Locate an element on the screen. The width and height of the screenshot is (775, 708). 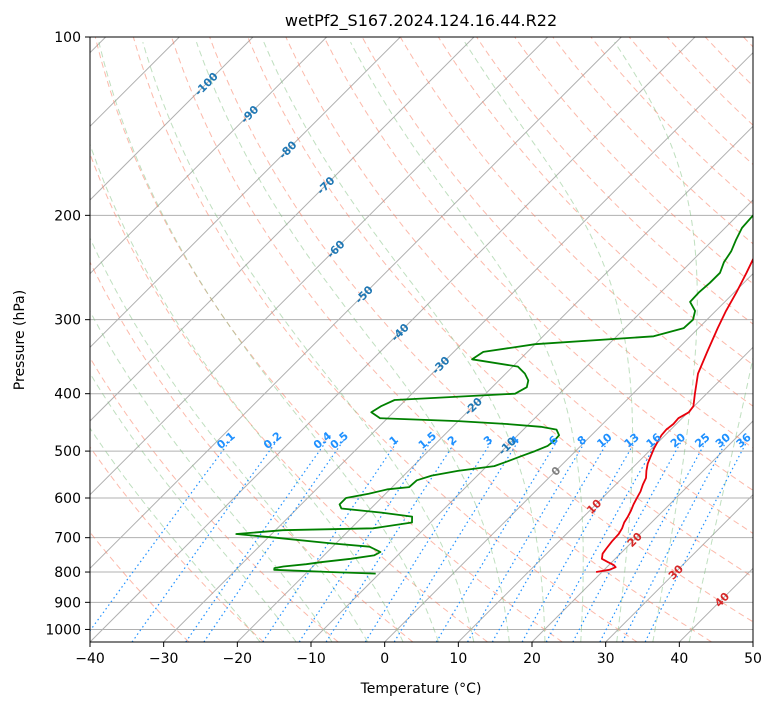
y-tick-label: 100 is located at coordinates (67, 38).